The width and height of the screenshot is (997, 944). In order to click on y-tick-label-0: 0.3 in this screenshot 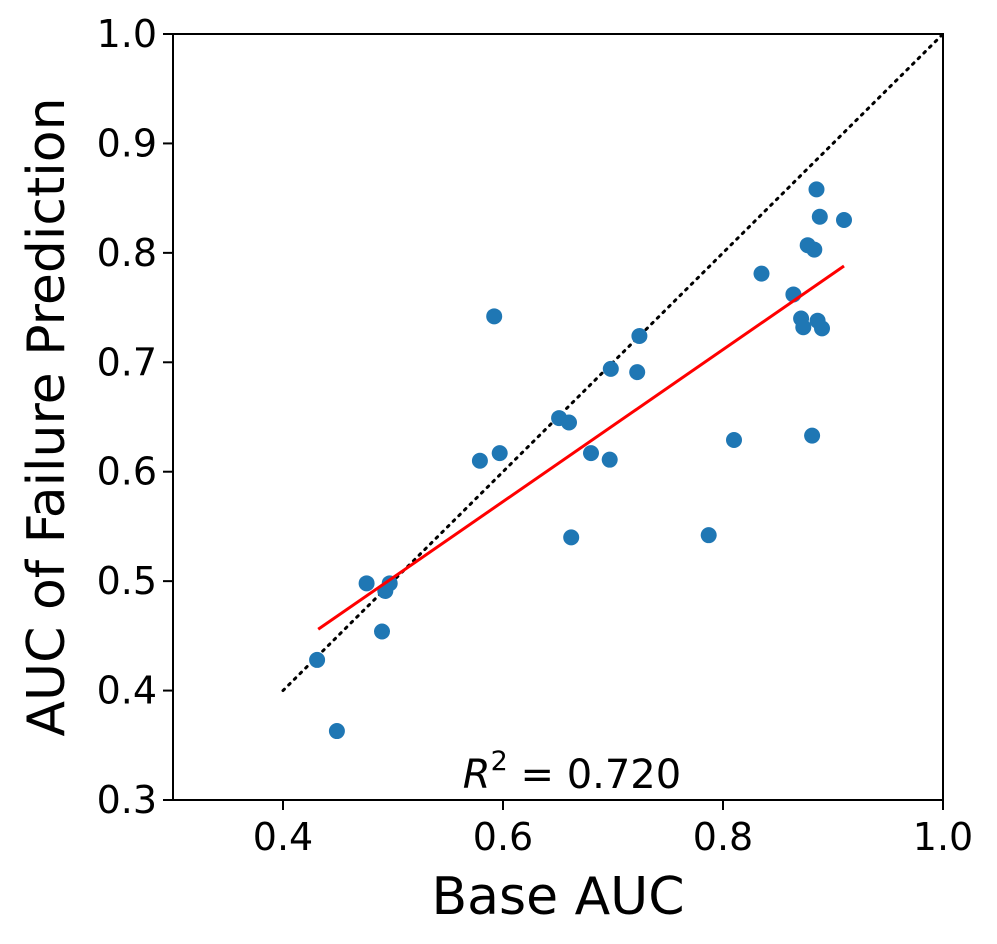, I will do `click(127, 800)`.